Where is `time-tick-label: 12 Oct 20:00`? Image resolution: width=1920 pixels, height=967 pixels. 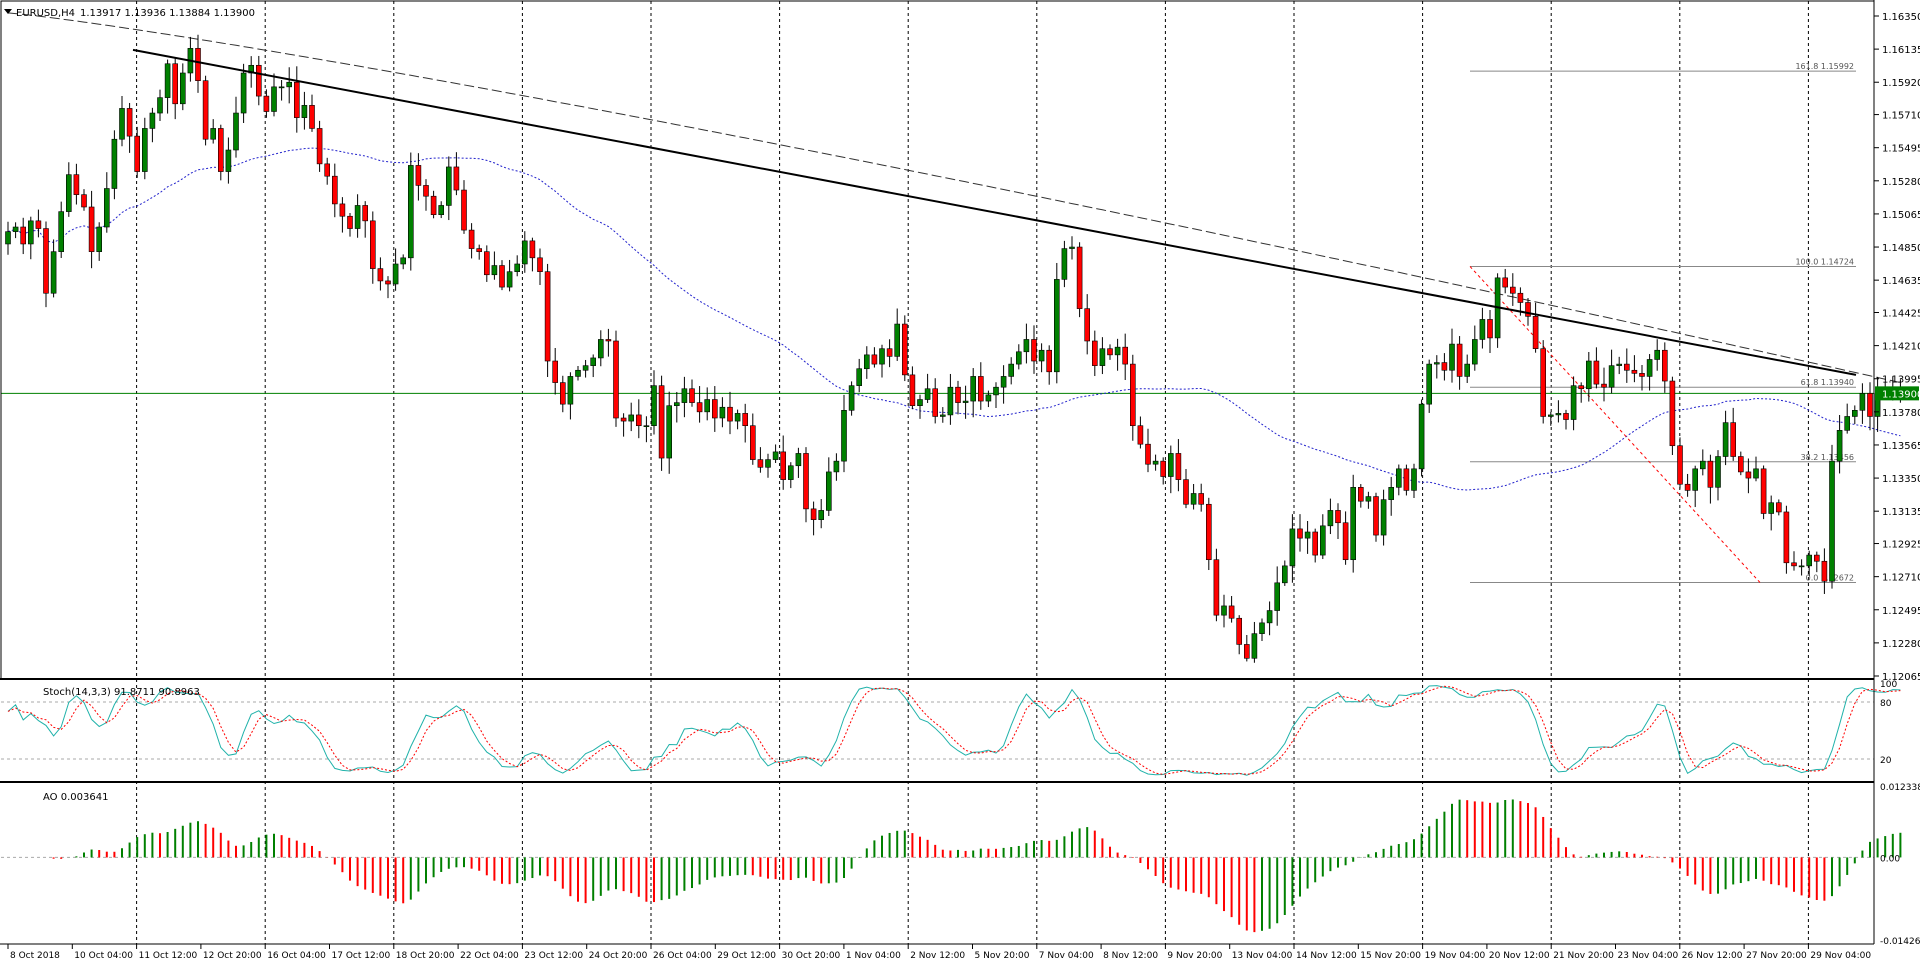
time-tick-label: 12 Oct 20:00 is located at coordinates (232, 956).